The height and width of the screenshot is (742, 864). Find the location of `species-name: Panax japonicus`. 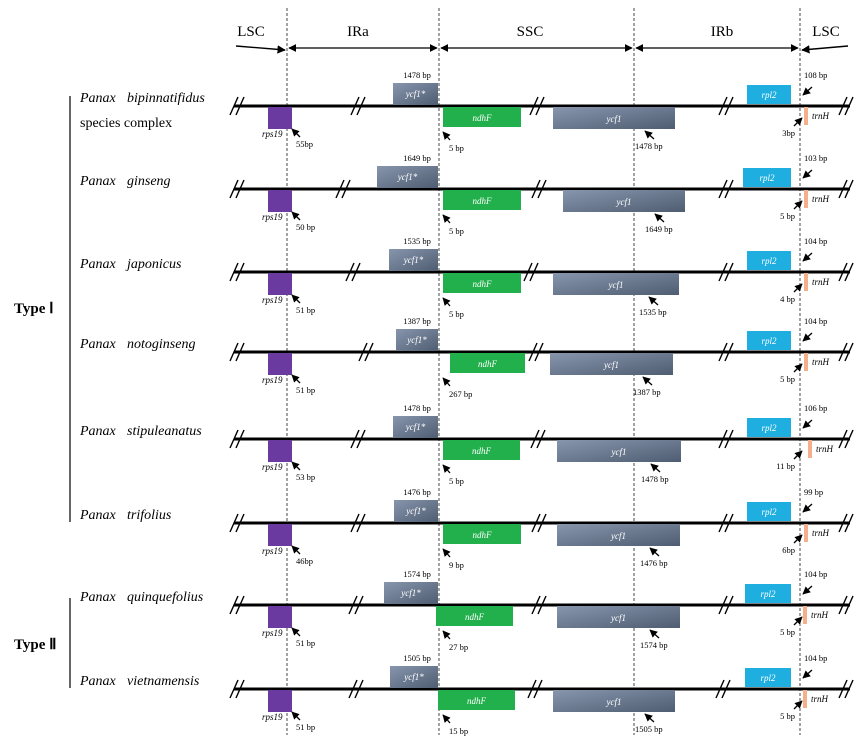

species-name: Panax japonicus is located at coordinates (130, 264).